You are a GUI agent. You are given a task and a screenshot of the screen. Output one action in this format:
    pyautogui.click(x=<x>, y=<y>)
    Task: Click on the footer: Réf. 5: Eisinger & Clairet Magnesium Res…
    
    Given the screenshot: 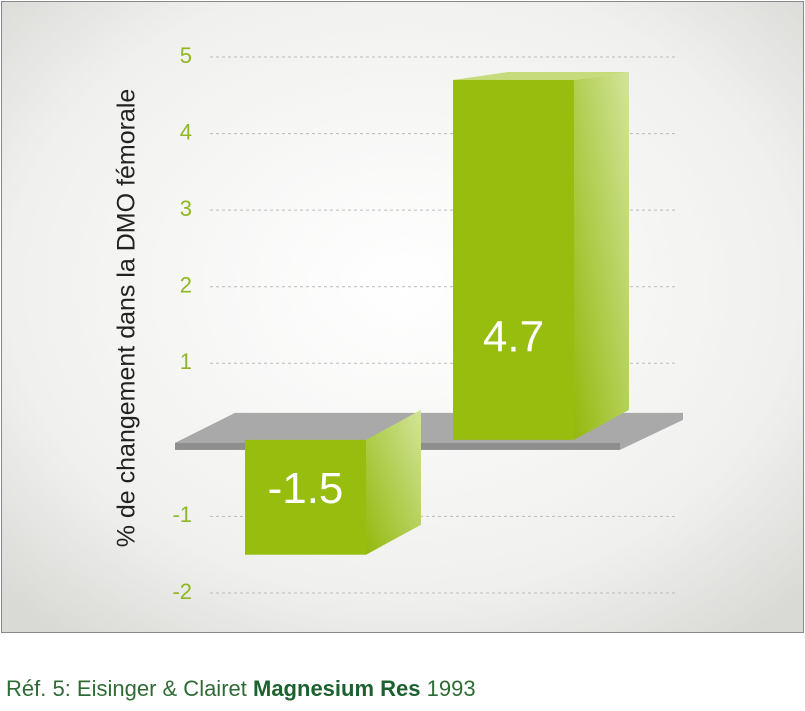 What is the action you would take?
    pyautogui.click(x=241, y=688)
    